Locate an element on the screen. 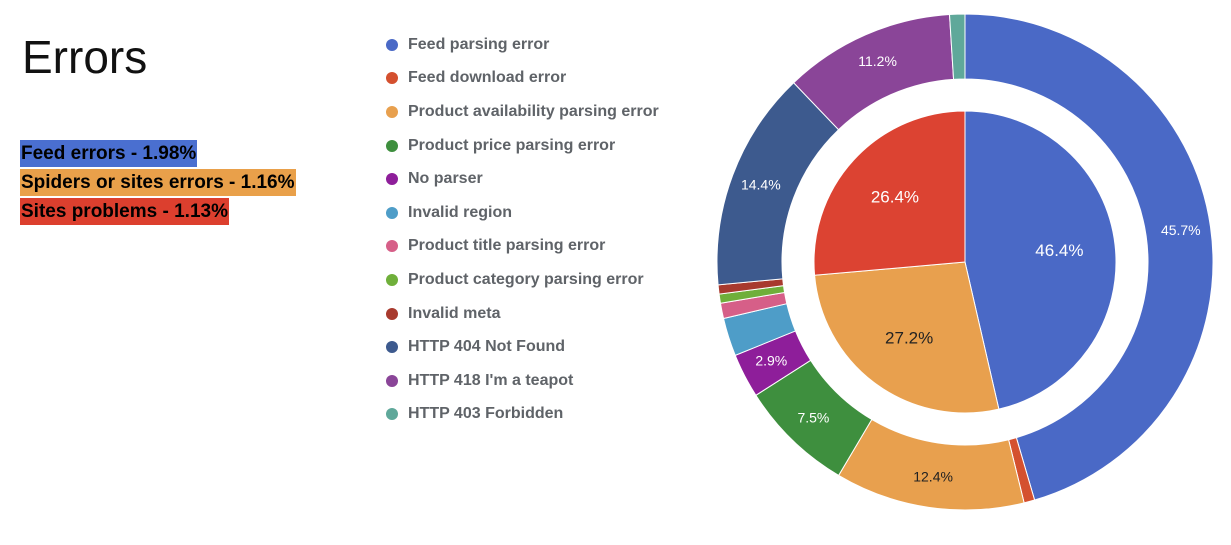  outer-slice-label: 45.7% is located at coordinates (1181, 230).